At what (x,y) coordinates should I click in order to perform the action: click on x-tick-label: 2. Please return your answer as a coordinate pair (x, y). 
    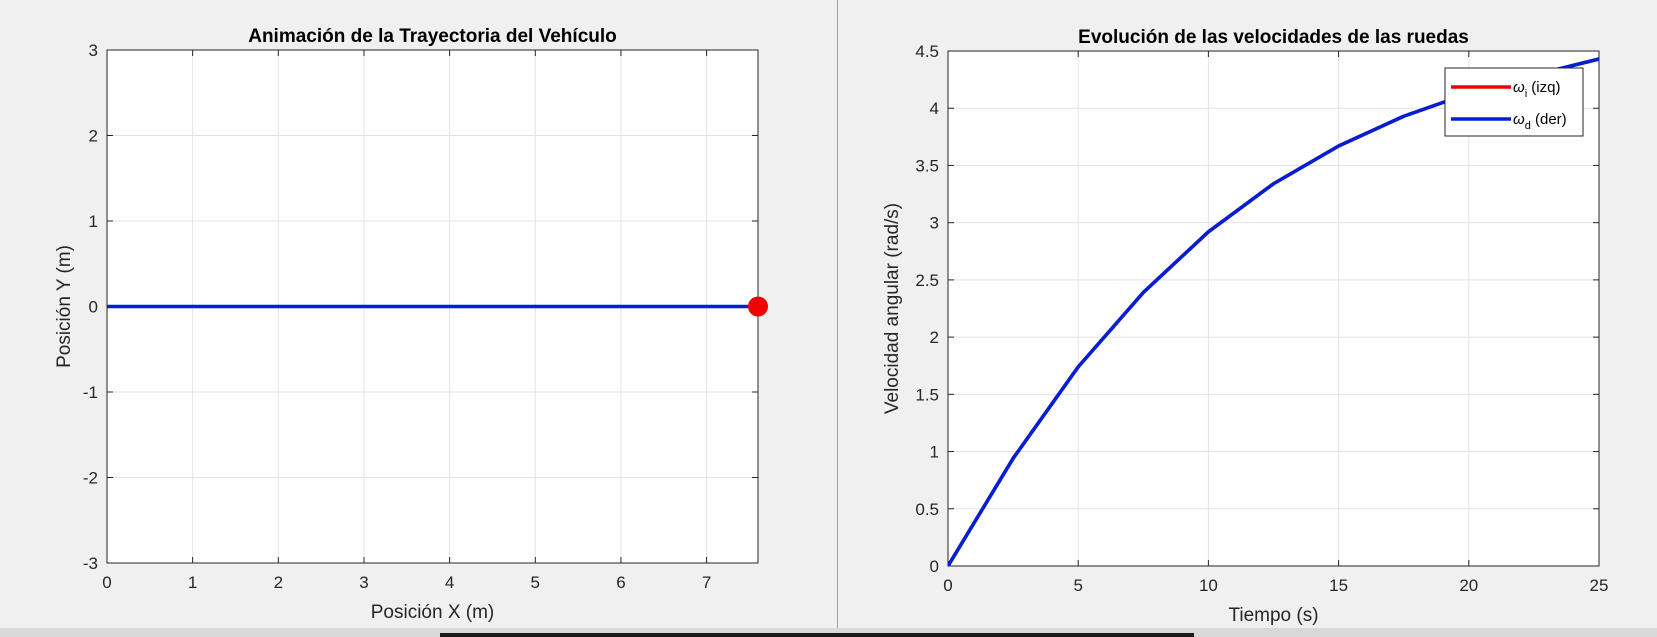
    Looking at the image, I should click on (278, 582).